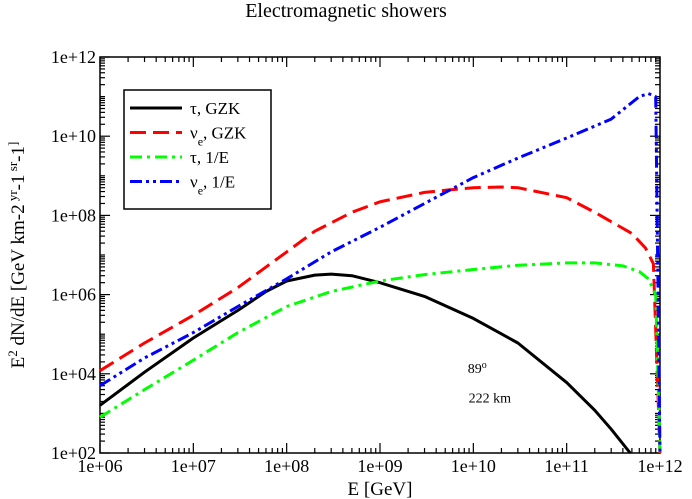 Image resolution: width=692 pixels, height=499 pixels. I want to click on y-tick-label: 1e+04, so click(73, 374).